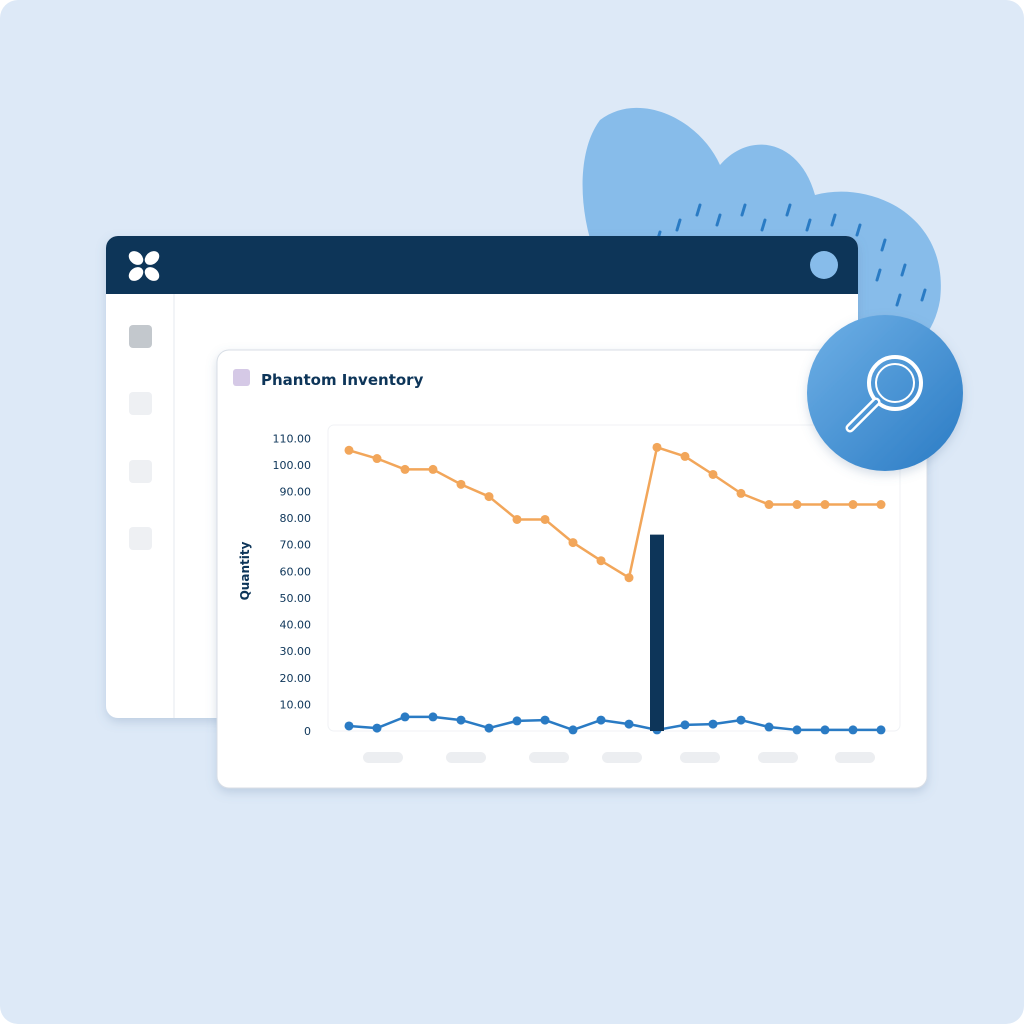 This screenshot has height=1024, width=1024. What do you see at coordinates (885, 393) in the screenshot?
I see `magnifier-badge` at bounding box center [885, 393].